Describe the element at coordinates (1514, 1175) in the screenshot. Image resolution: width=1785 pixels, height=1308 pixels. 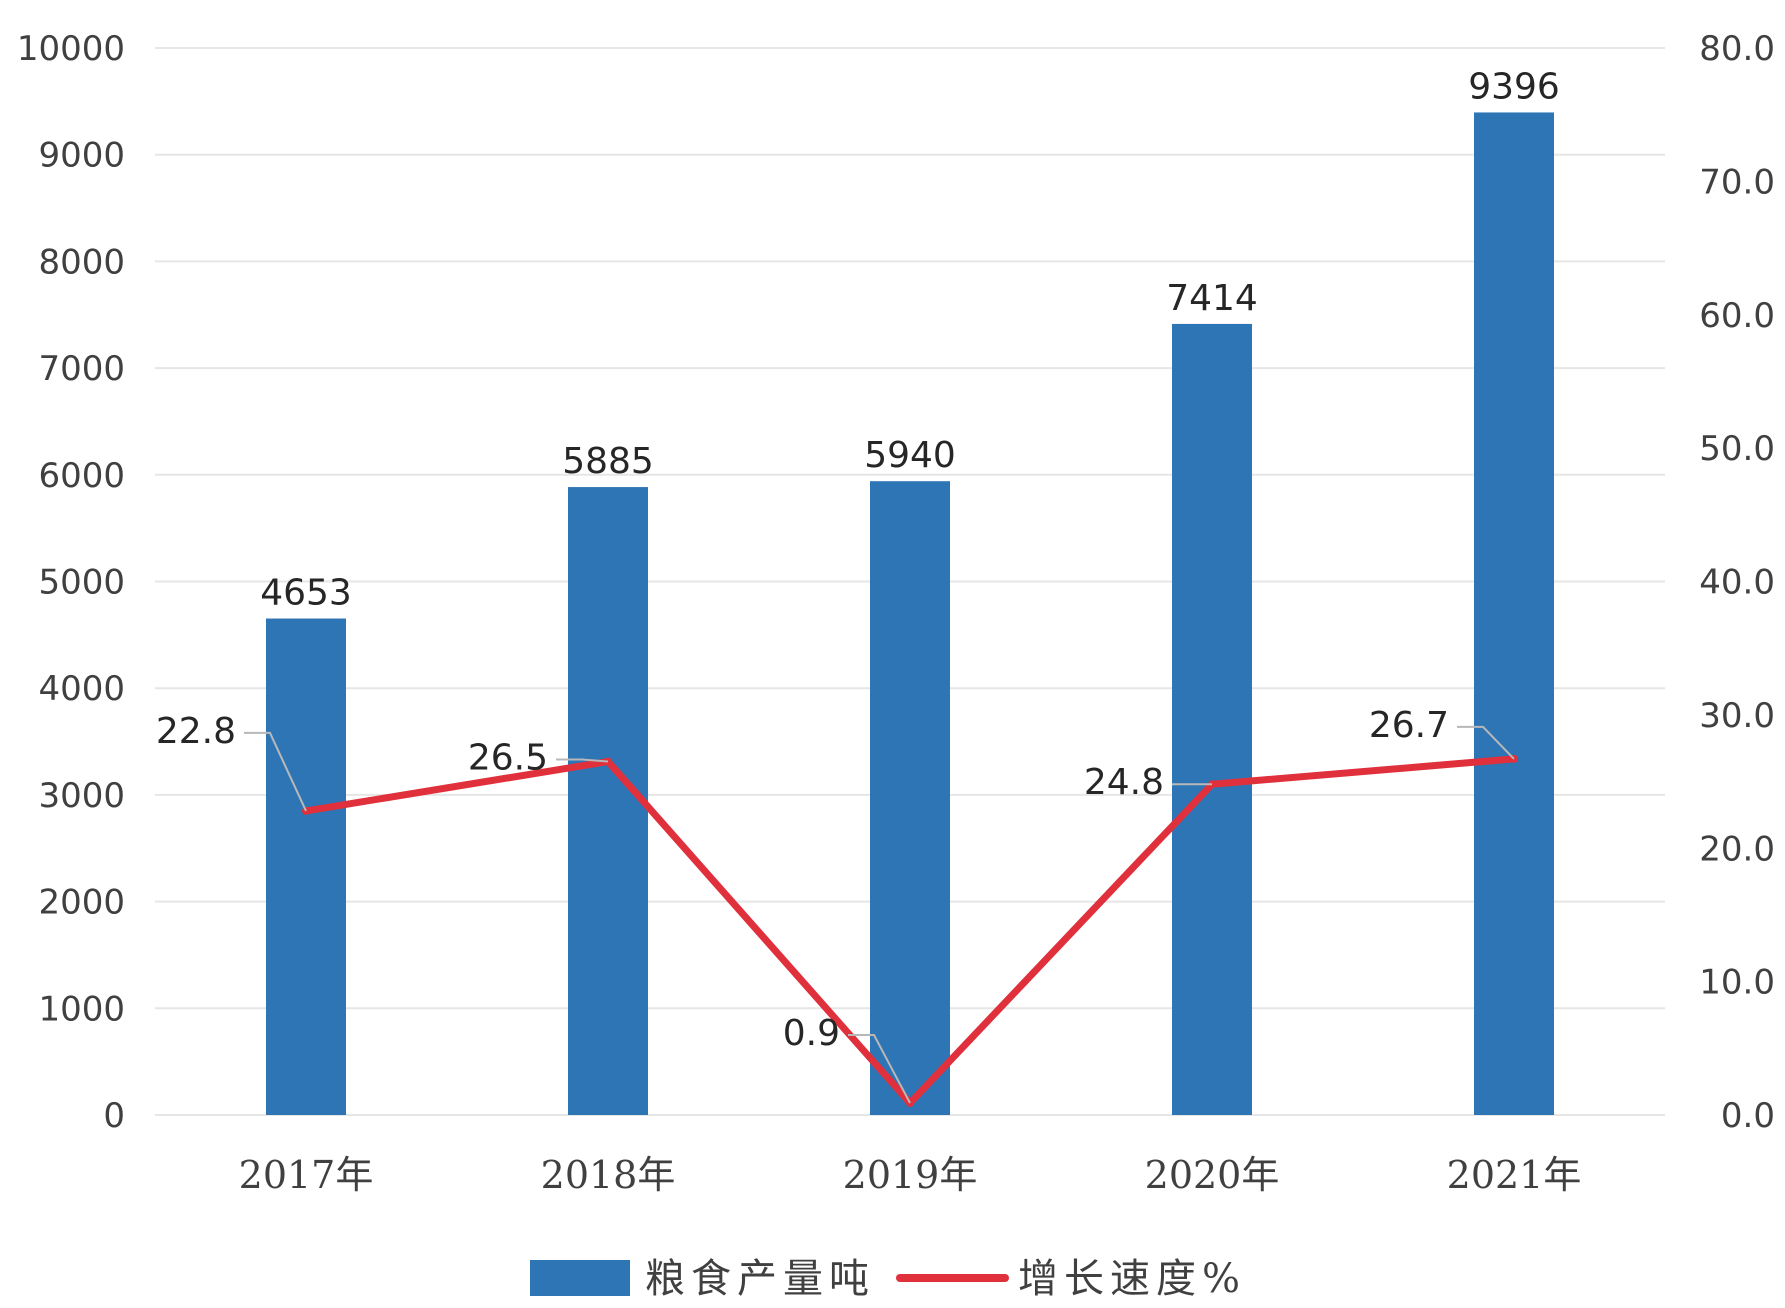
I see `x-tick-label: 2021年` at that location.